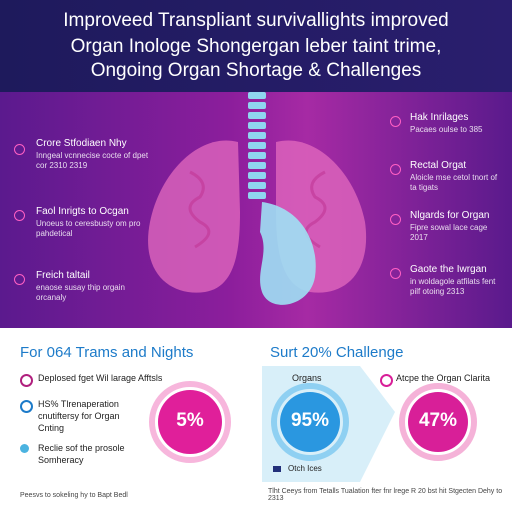 Image resolution: width=512 pixels, height=512 pixels. Describe the element at coordinates (310, 420) in the screenshot. I see `donut-label: 95%` at that location.